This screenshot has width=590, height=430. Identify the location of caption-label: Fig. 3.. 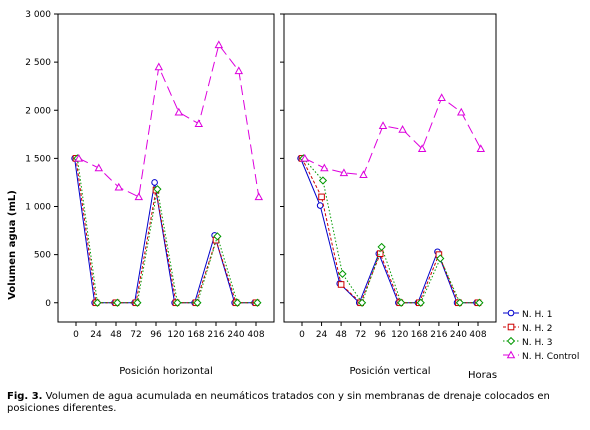
(25, 396).